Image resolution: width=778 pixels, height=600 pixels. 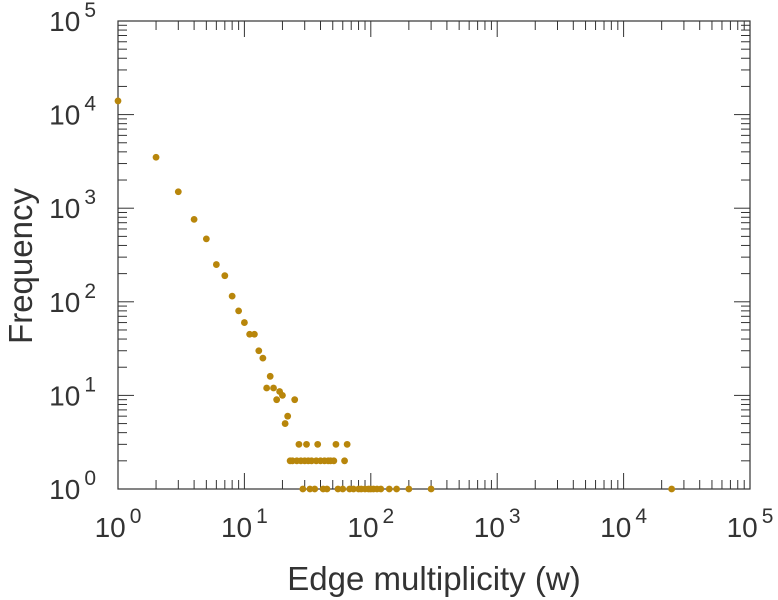 I want to click on y-axis-title: Frequency, so click(x=20, y=266).